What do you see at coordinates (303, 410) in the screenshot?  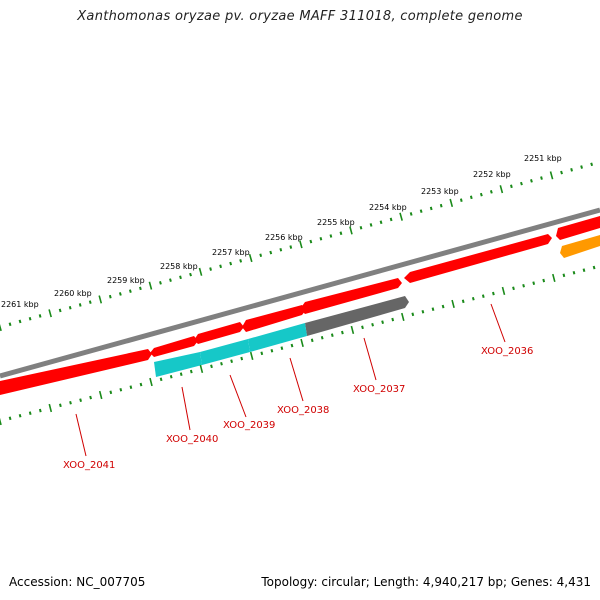 I see `gene-label-xoo-2038: XOO_2038` at bounding box center [303, 410].